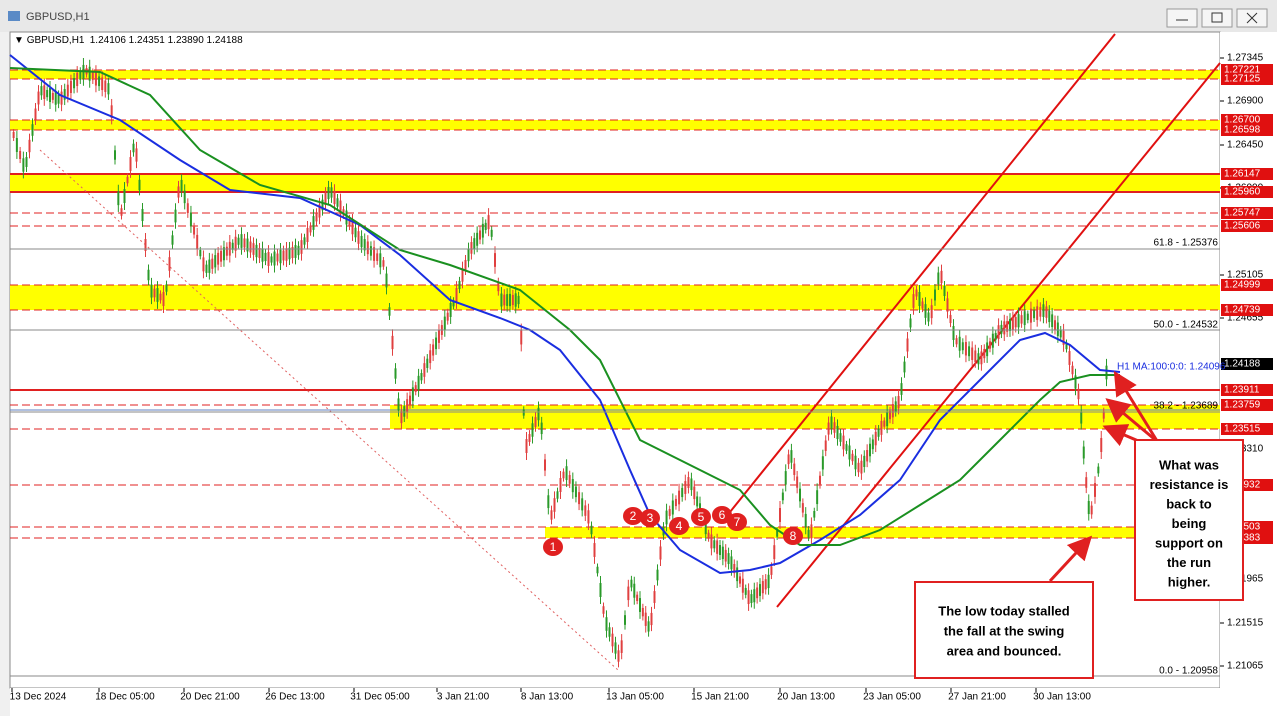 This screenshot has width=1277, height=721. Describe the element at coordinates (1242, 364) in the screenshot. I see `current-price: 1.24188` at that location.